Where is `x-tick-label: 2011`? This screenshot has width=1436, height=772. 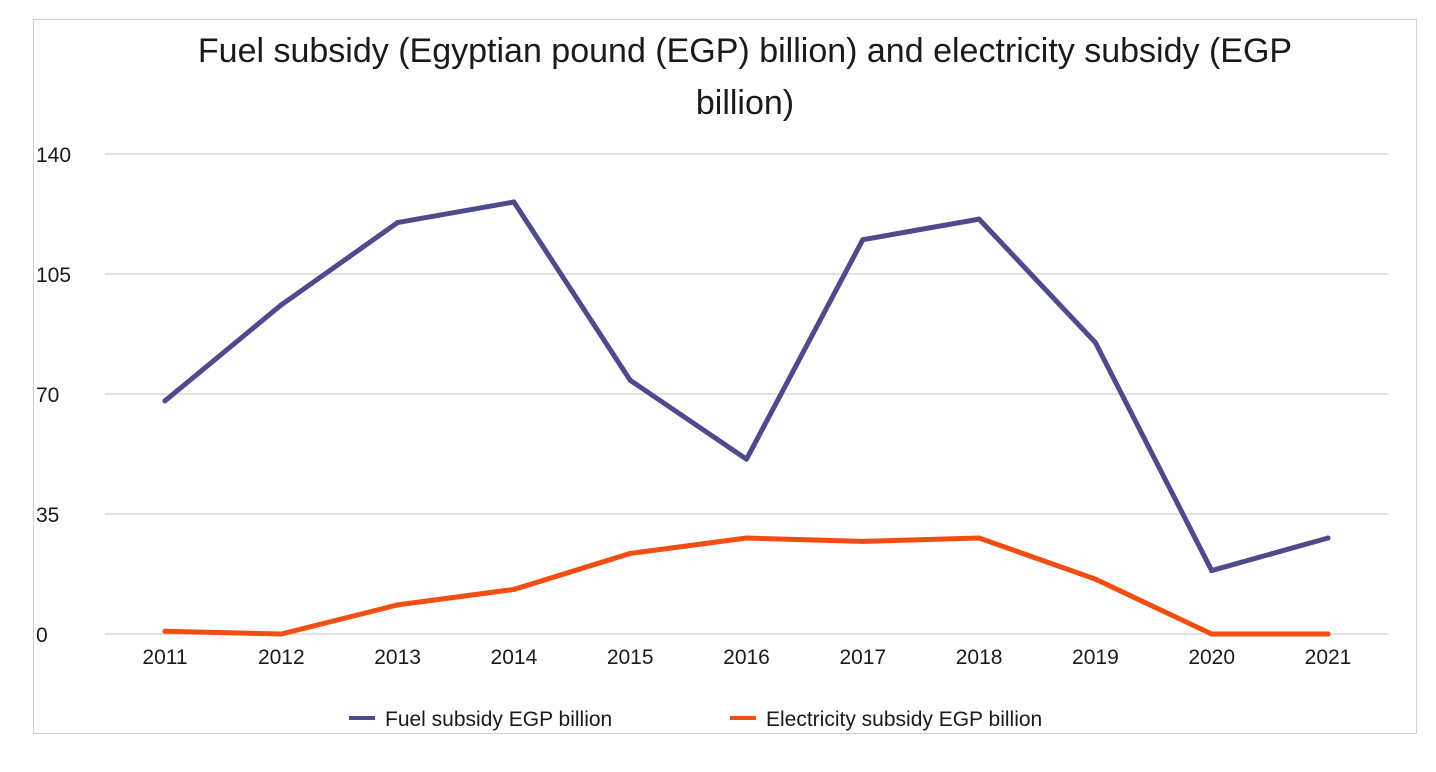
x-tick-label: 2011 is located at coordinates (164, 657).